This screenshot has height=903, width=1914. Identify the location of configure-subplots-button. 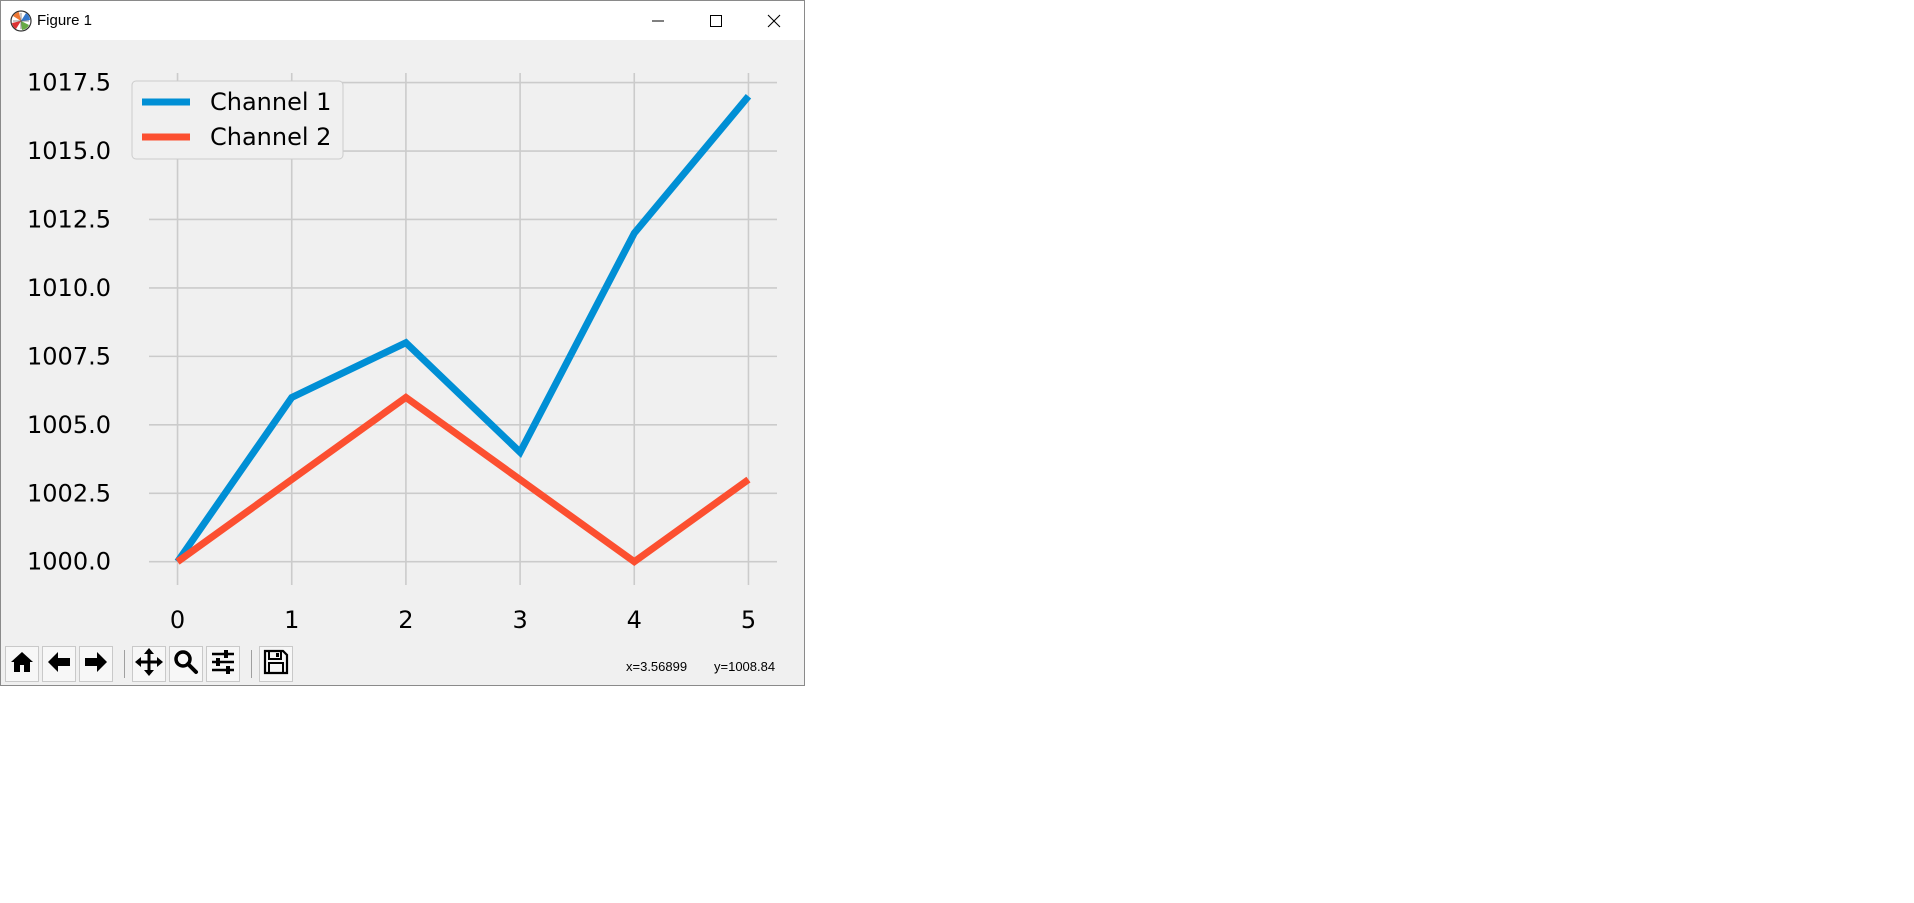
(223, 664).